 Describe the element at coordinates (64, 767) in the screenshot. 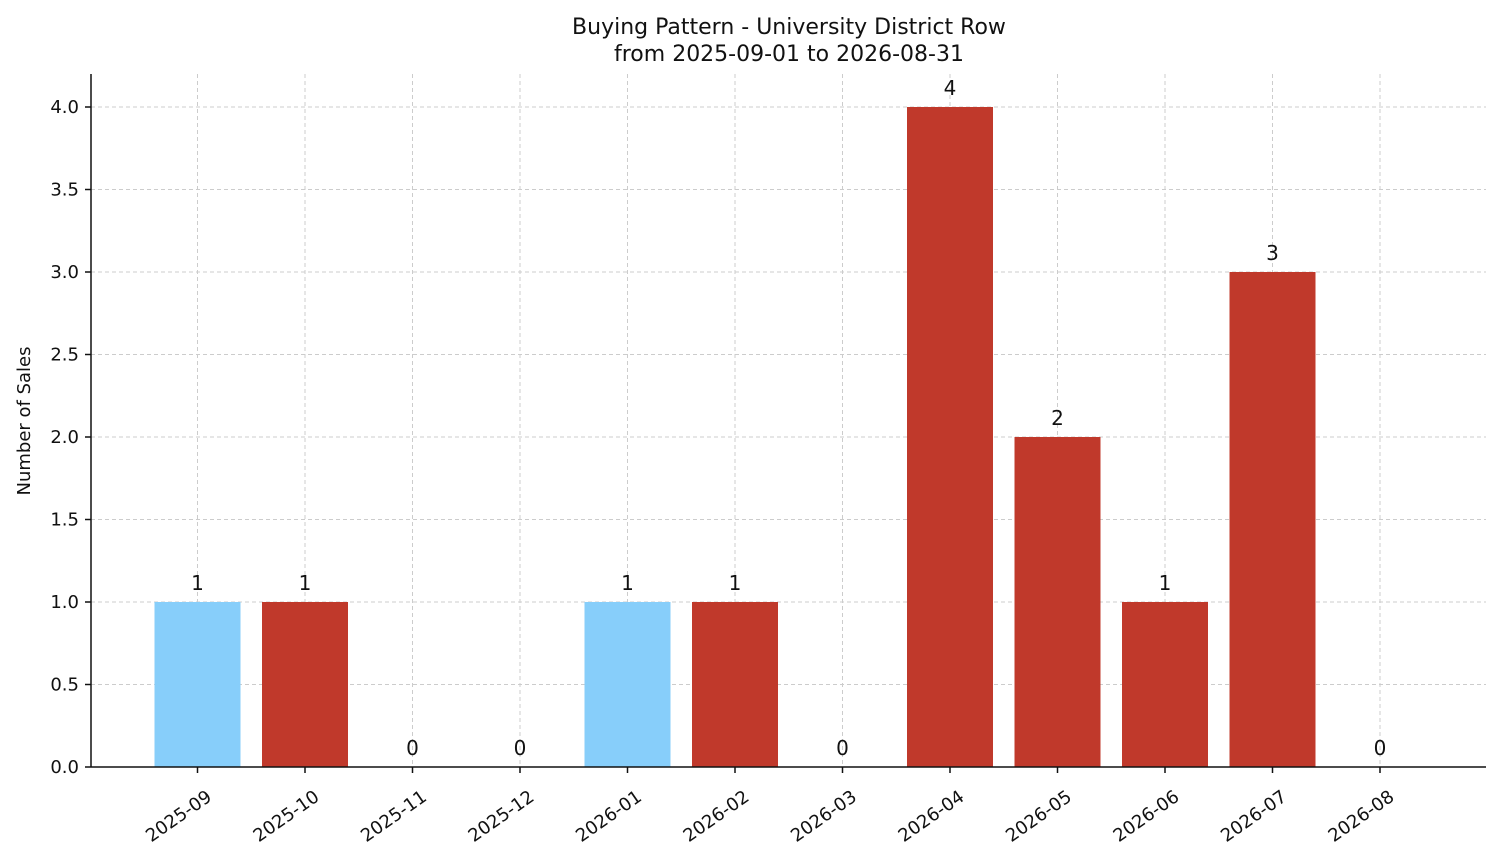

I see `y-tick-label: 0.0` at that location.